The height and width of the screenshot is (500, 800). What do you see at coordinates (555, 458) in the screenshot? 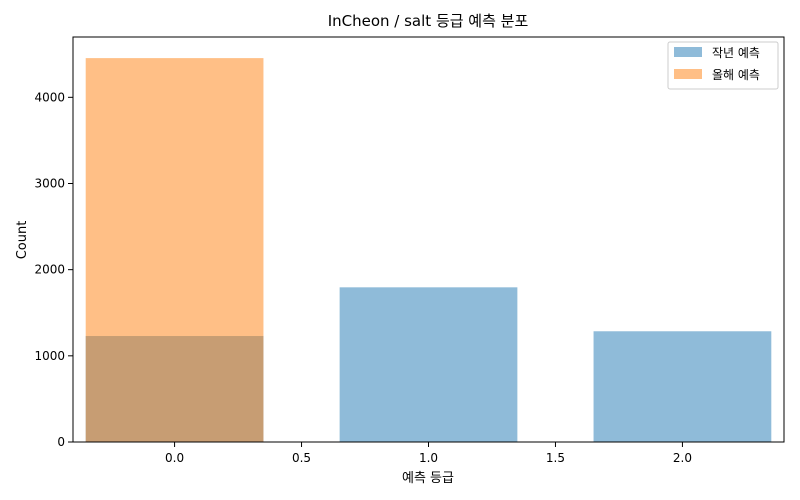
I see `x-tick-label: 1.5` at bounding box center [555, 458].